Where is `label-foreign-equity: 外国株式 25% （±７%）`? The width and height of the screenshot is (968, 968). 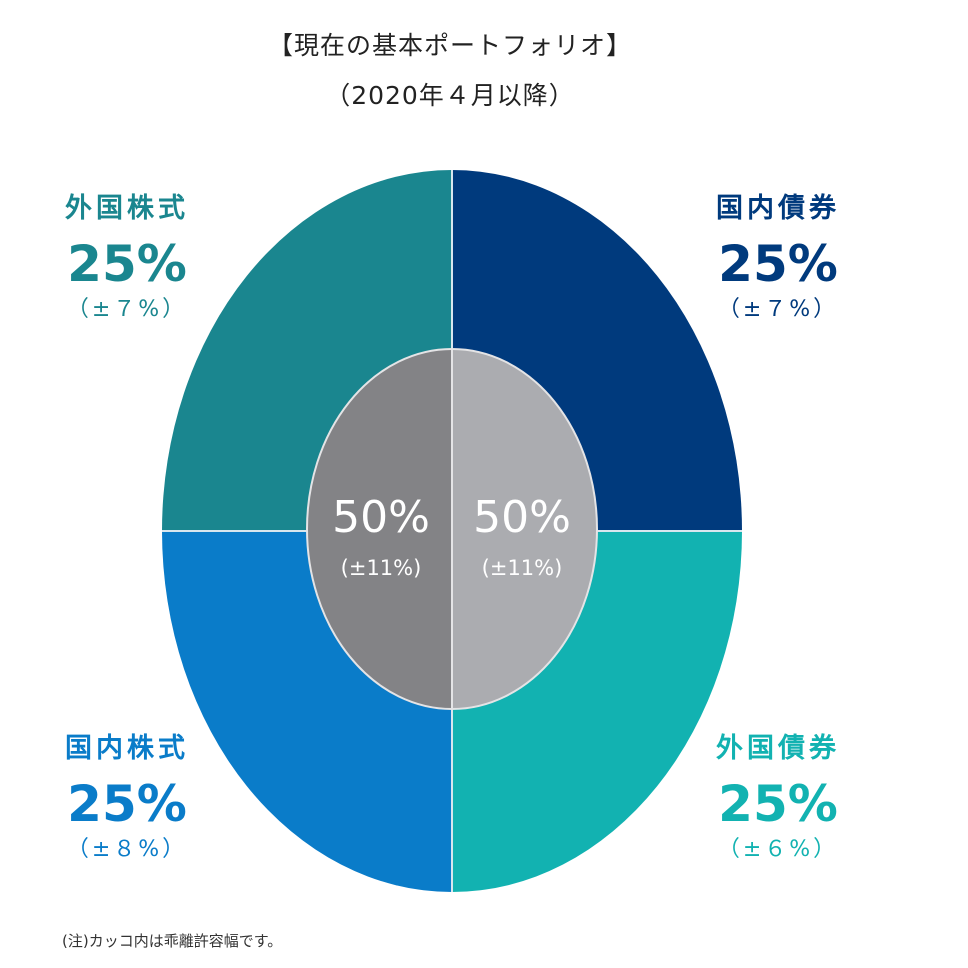 label-foreign-equity: 外国株式 25% （±７%） is located at coordinates (127, 258).